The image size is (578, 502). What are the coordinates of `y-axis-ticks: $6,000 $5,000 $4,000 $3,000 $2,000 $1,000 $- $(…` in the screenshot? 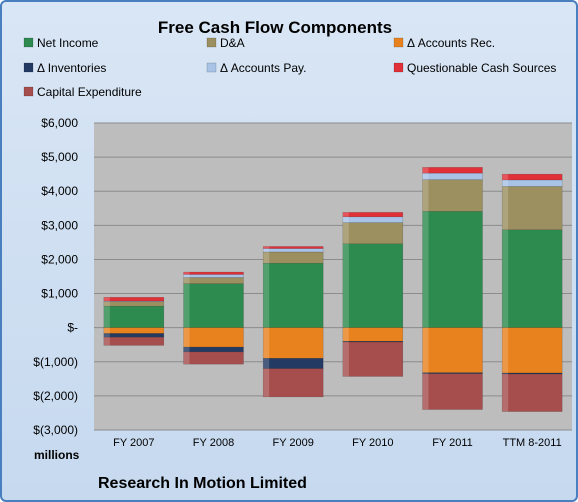 It's located at (55, 276).